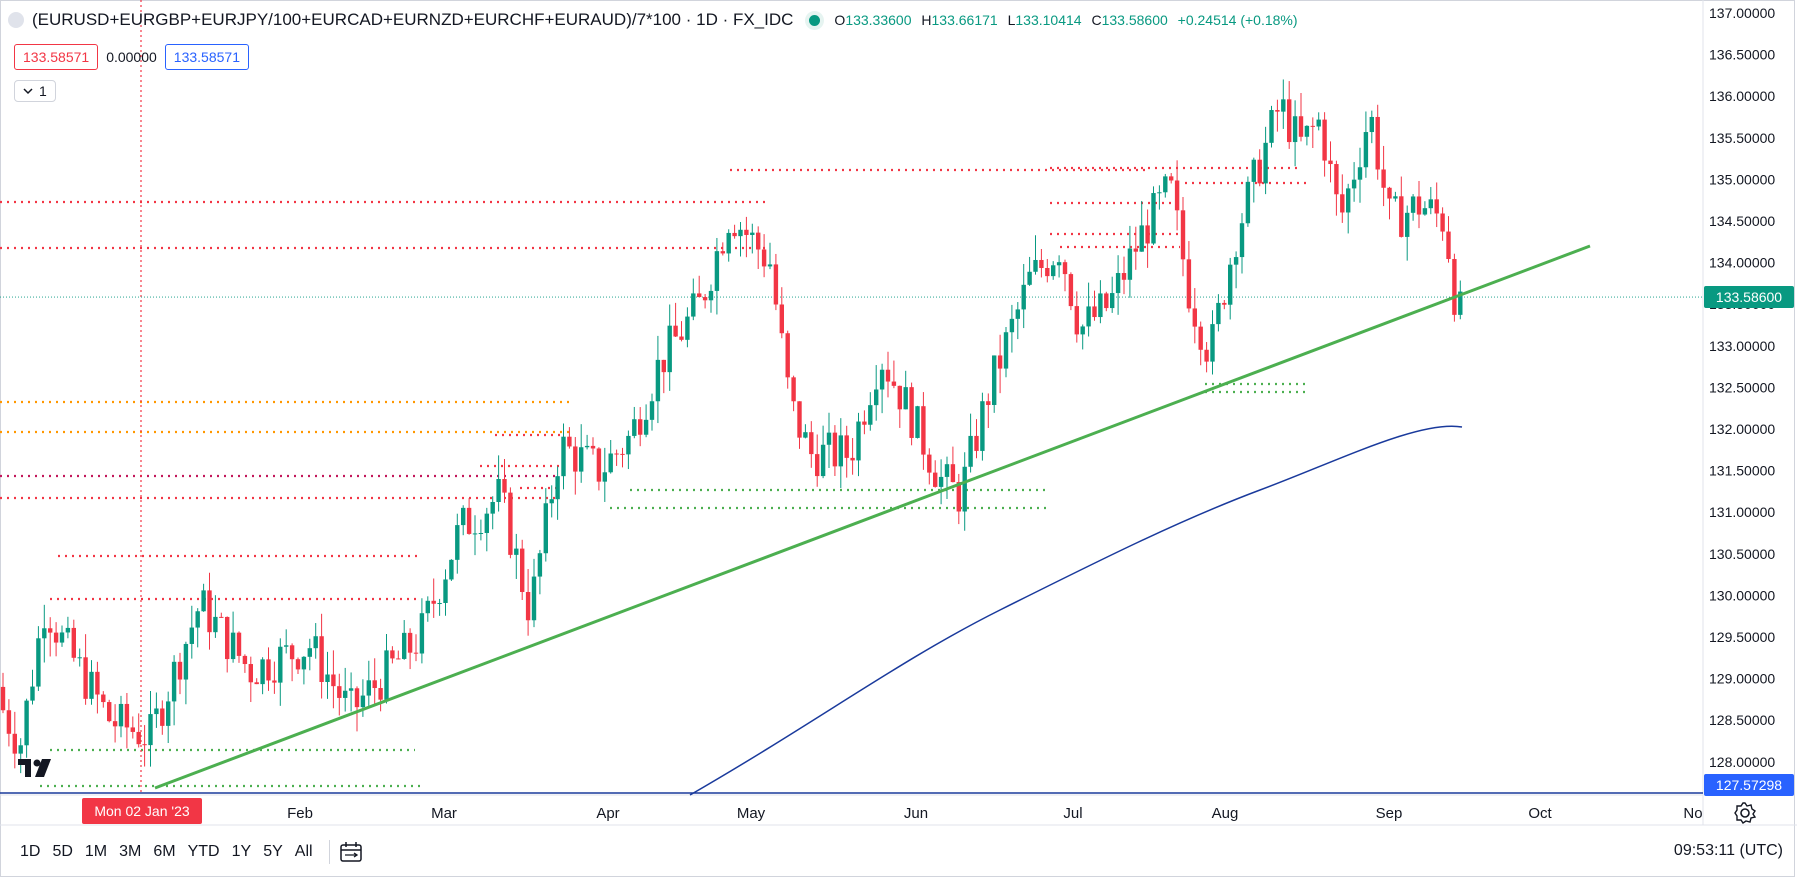  Describe the element at coordinates (16, 20) in the screenshot. I see `symbol-icon` at that location.